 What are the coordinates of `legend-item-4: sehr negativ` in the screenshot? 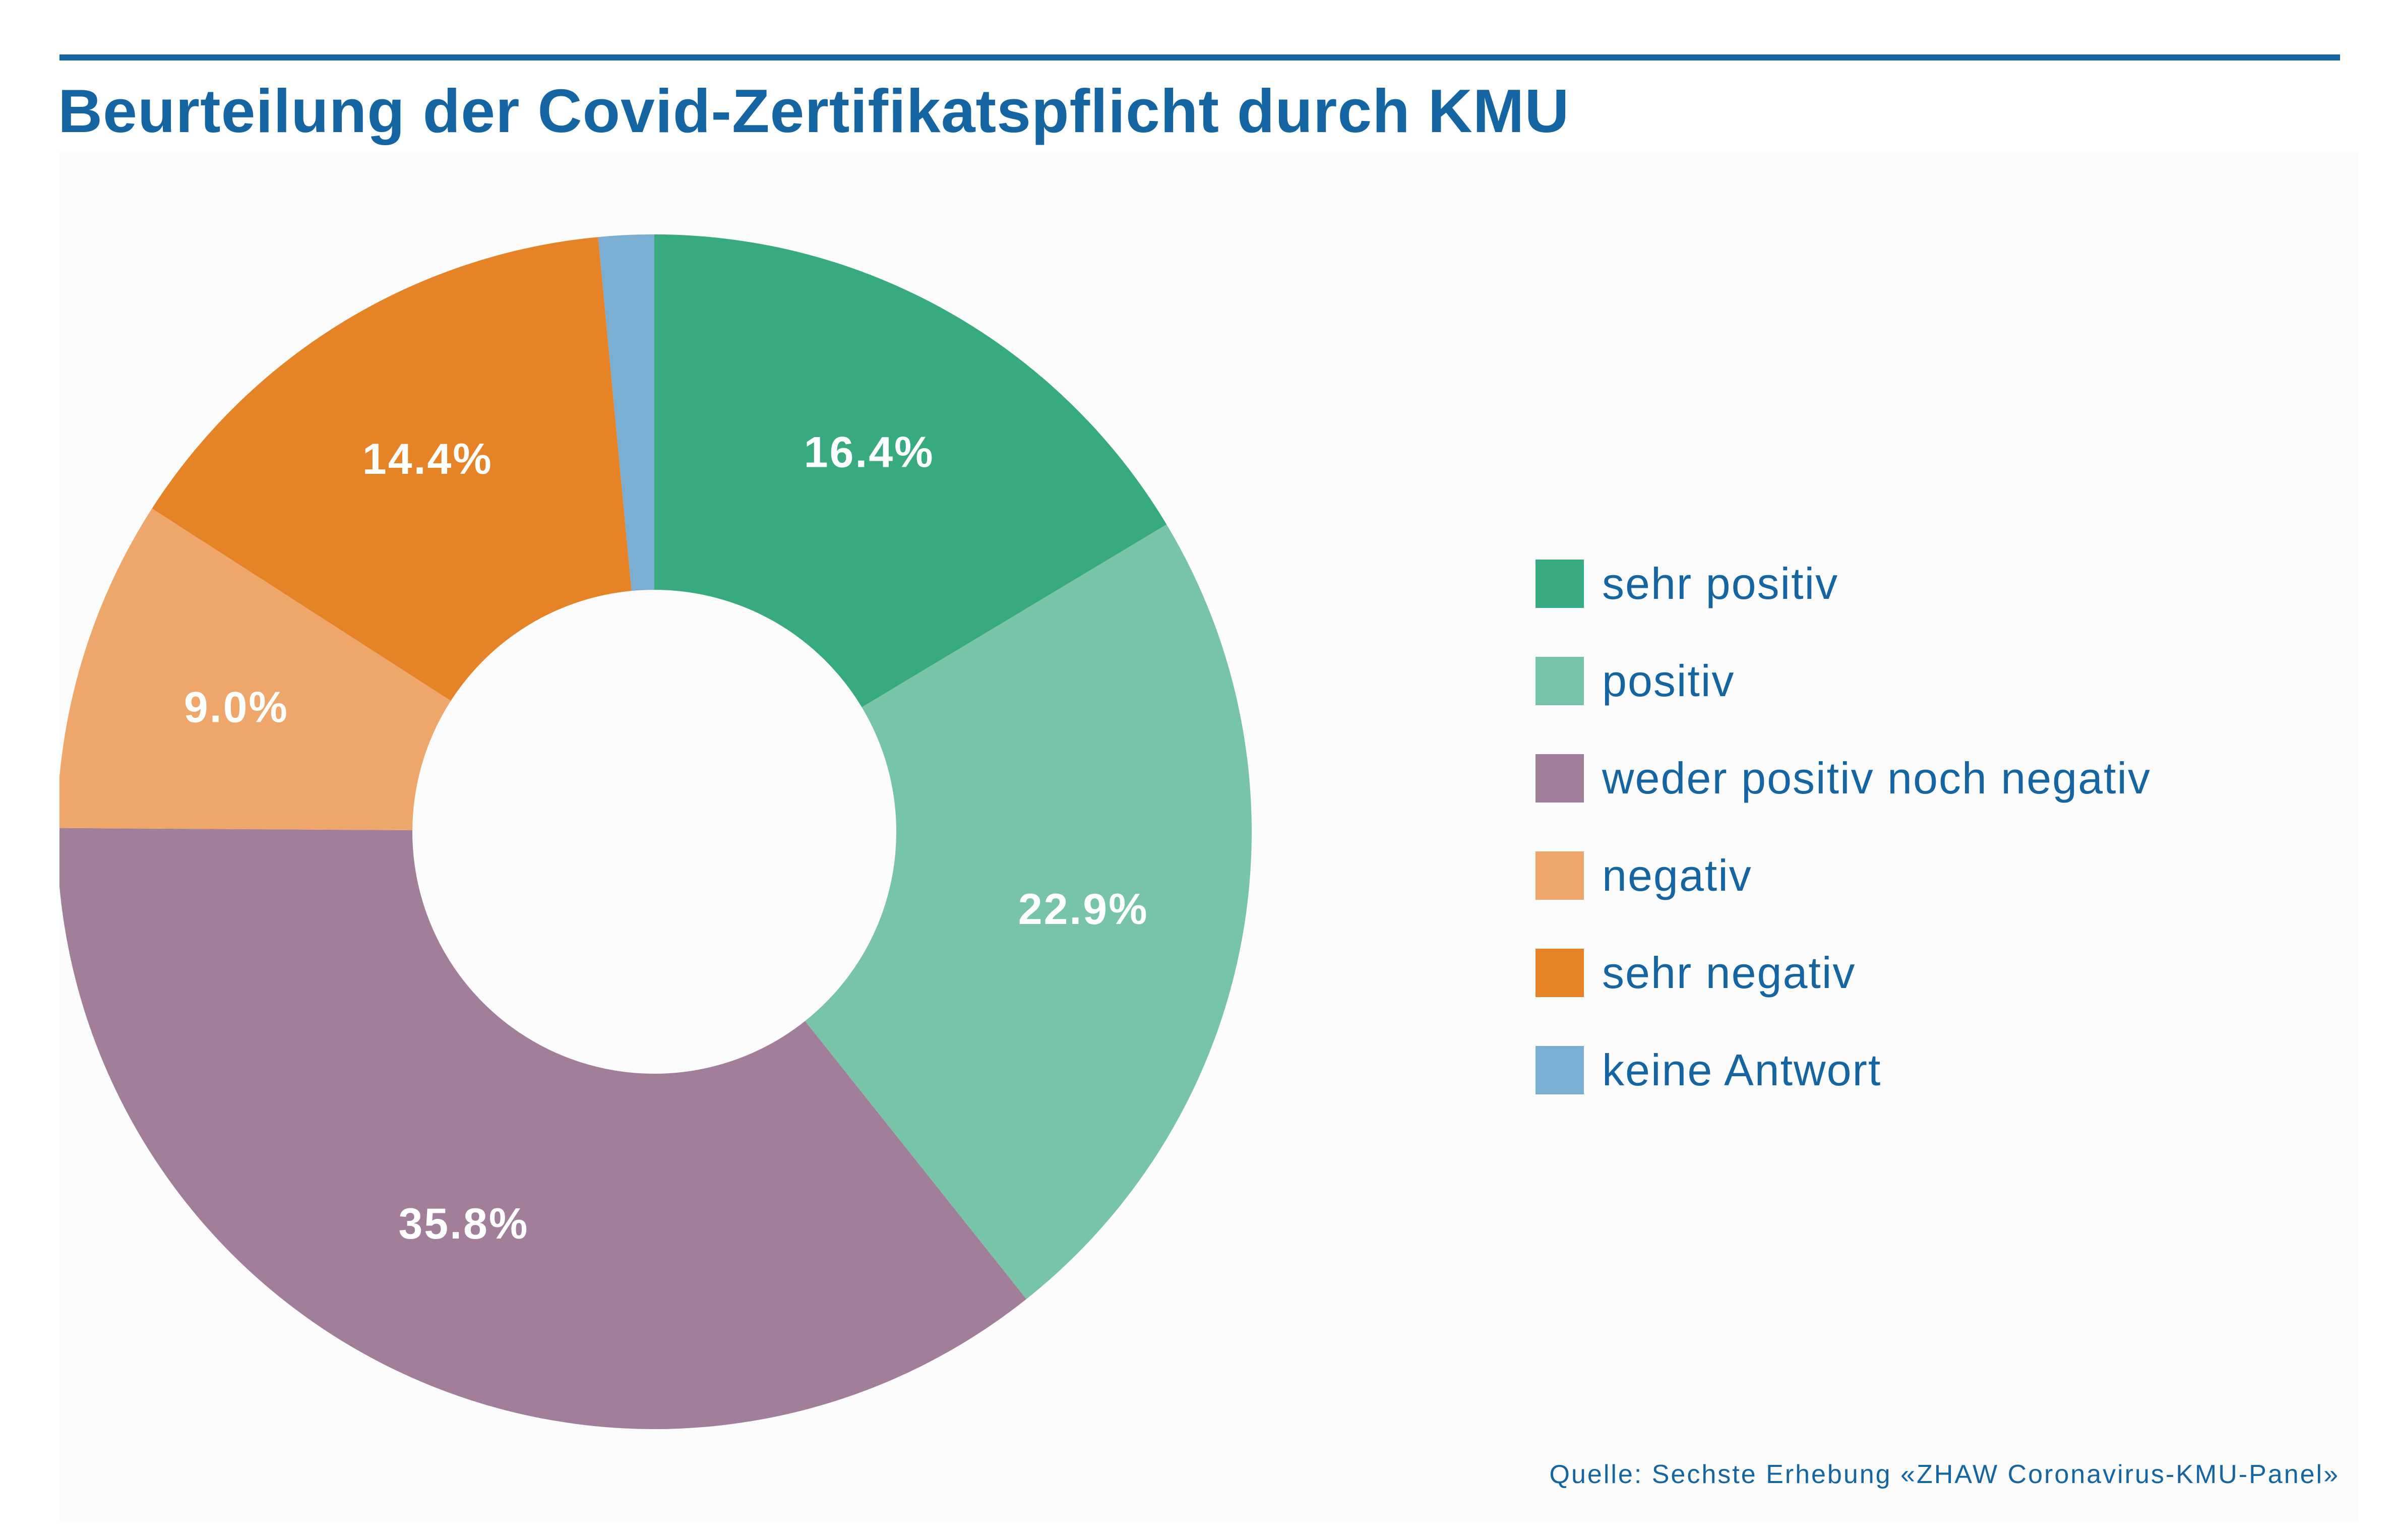 It's located at (1843, 973).